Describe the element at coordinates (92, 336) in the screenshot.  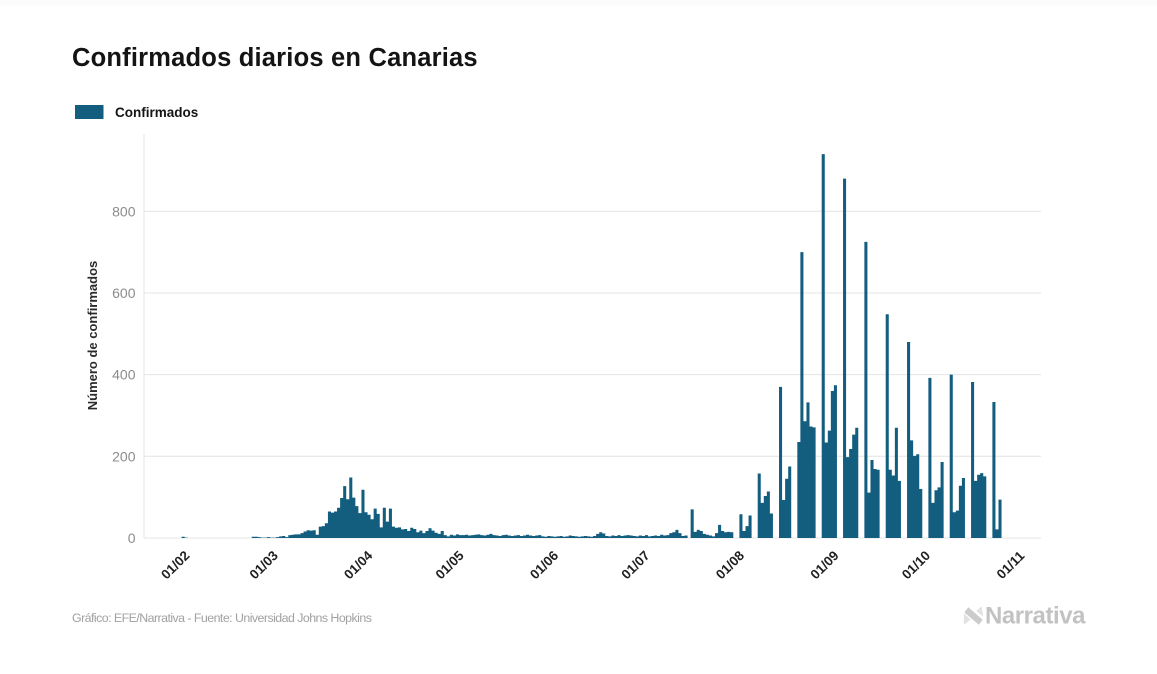
I see `svg-text: Número de confirmados` at that location.